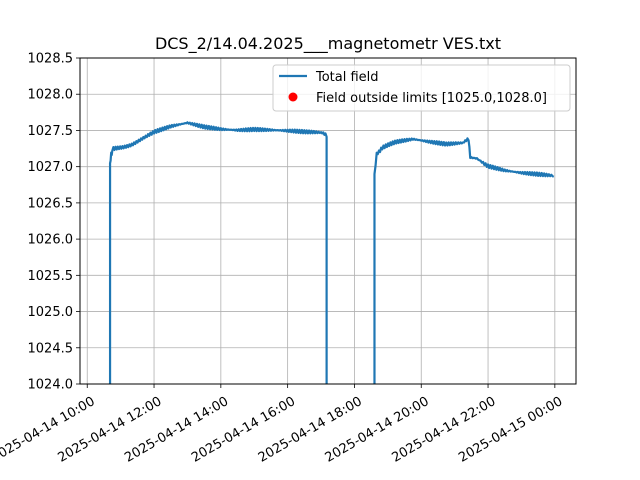  Describe the element at coordinates (51, 348) in the screenshot. I see `y-tick-label: 1024.5` at that location.